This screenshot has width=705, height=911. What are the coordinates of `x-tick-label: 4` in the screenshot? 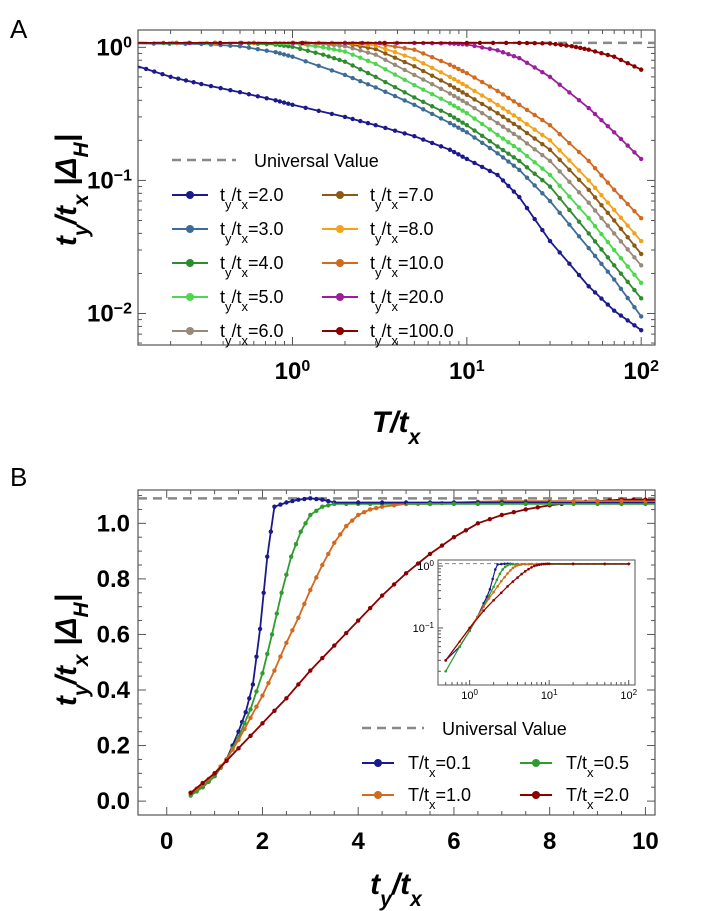 It's located at (359, 841).